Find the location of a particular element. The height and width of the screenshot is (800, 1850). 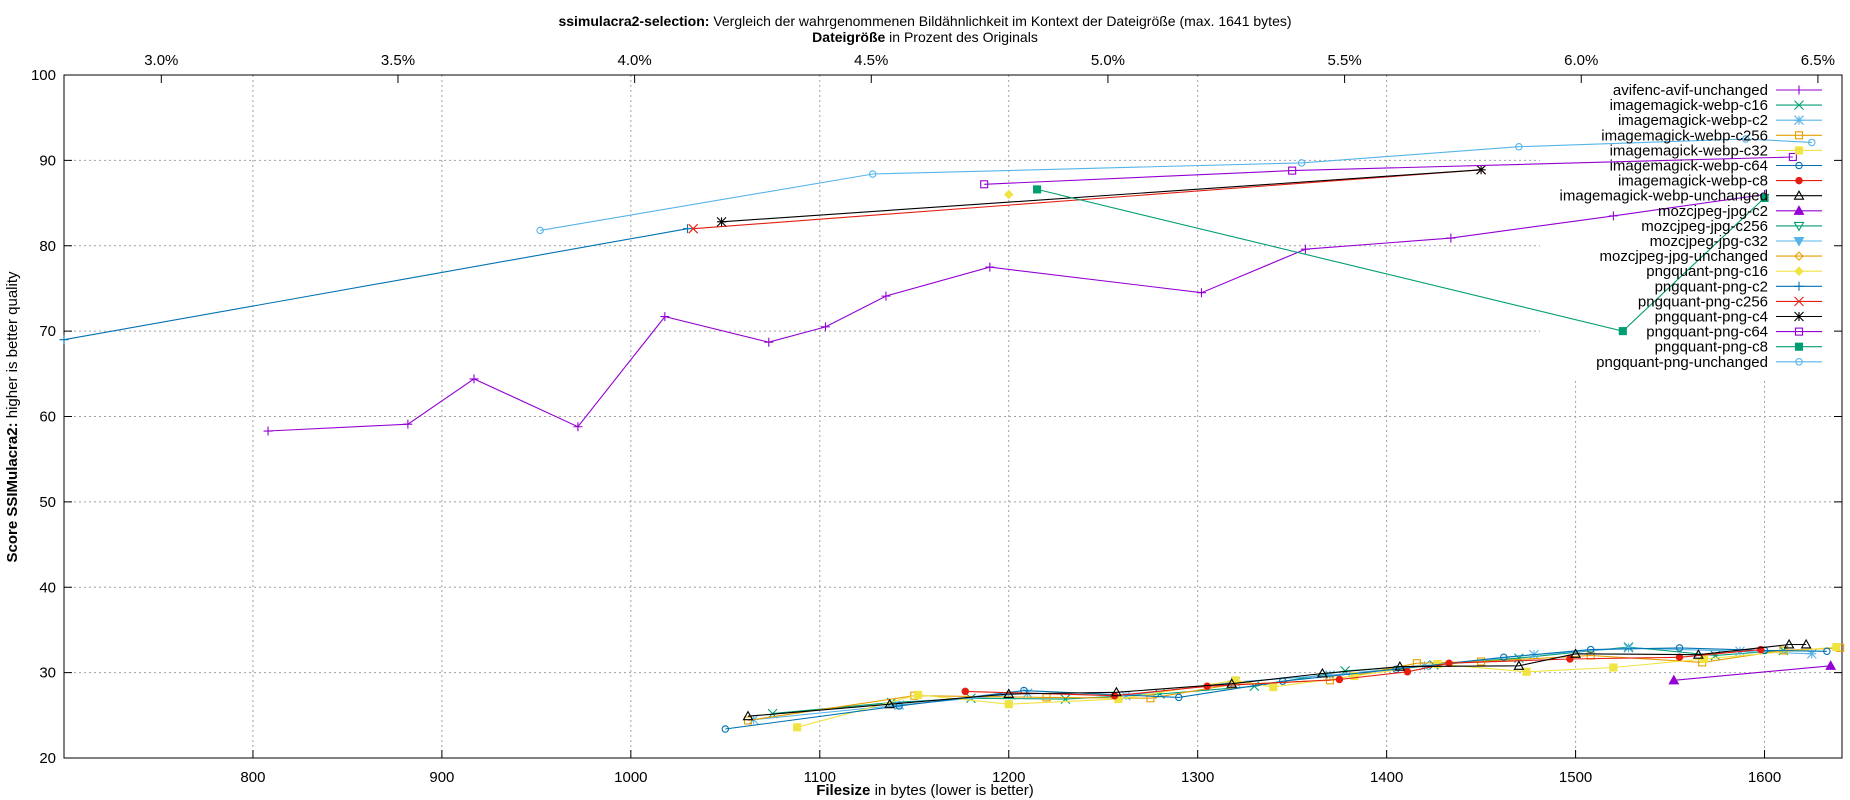

legend-label: pngquant-png-c2 is located at coordinates (1711, 286).